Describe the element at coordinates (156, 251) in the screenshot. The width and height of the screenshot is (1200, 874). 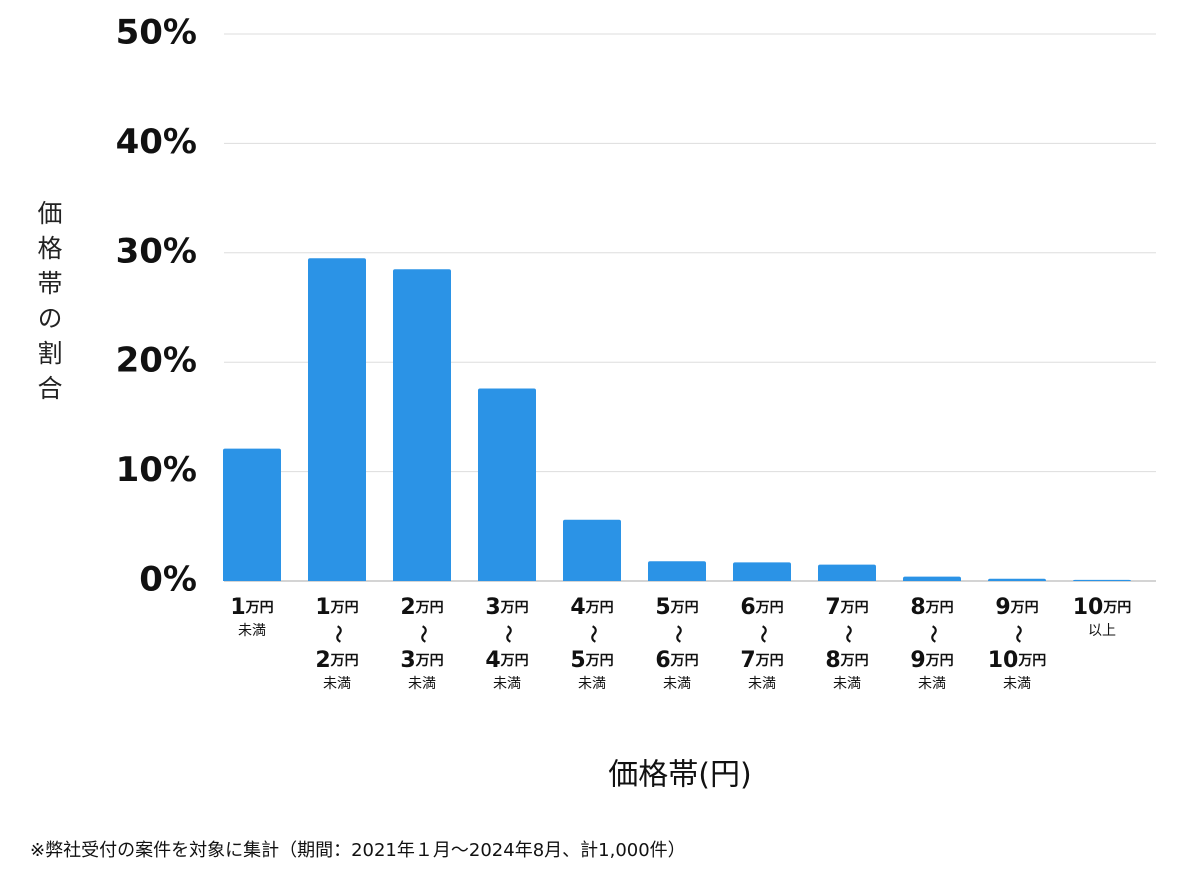
I see `y-tick-label: 30%` at that location.